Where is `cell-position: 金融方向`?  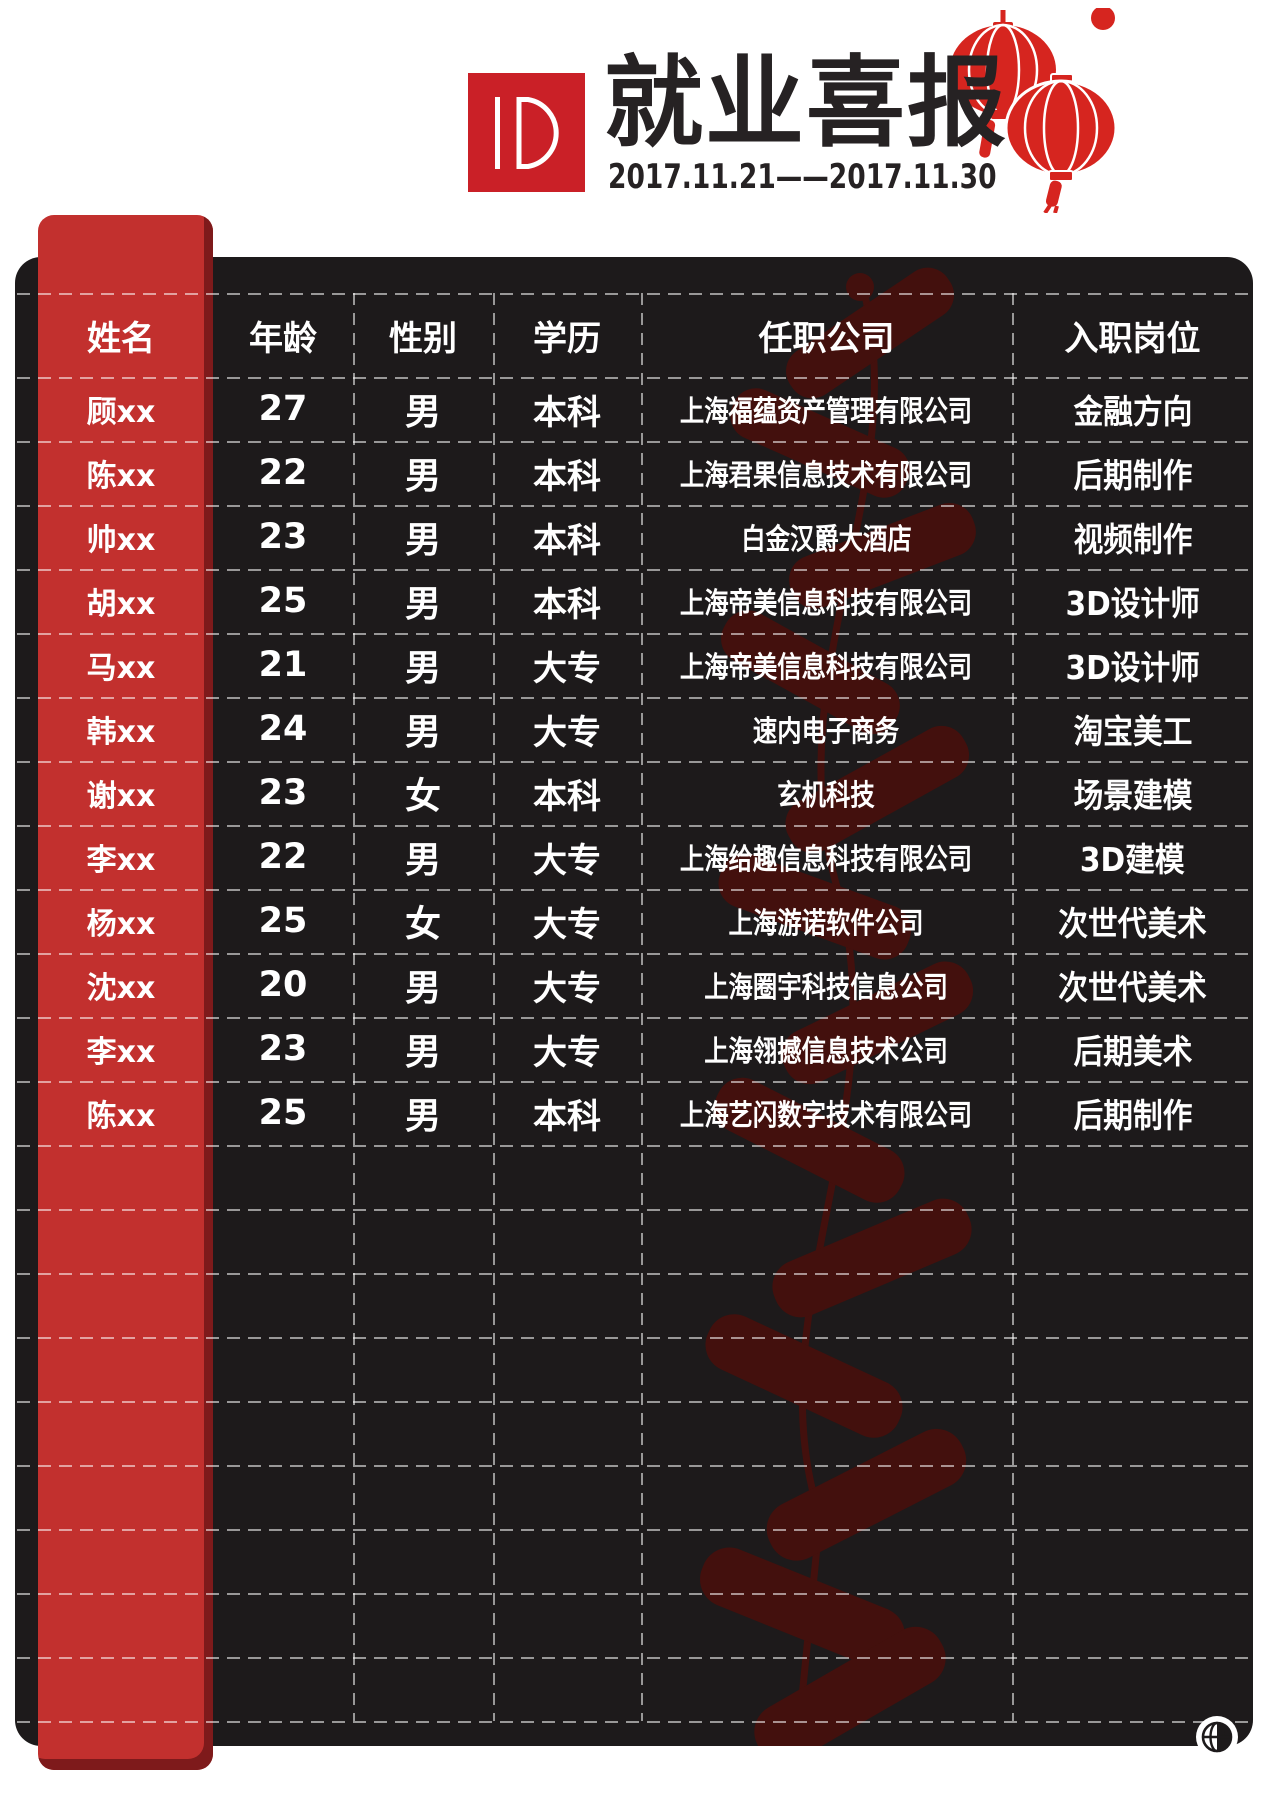
cell-position: 金融方向 is located at coordinates (1132, 409).